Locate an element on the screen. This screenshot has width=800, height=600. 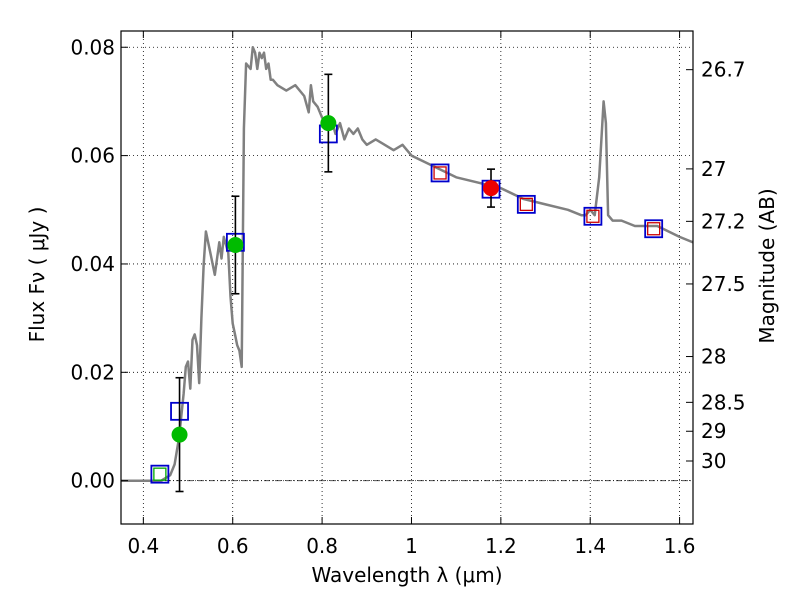
x-tick-label: 1.2 is located at coordinates (501, 546).